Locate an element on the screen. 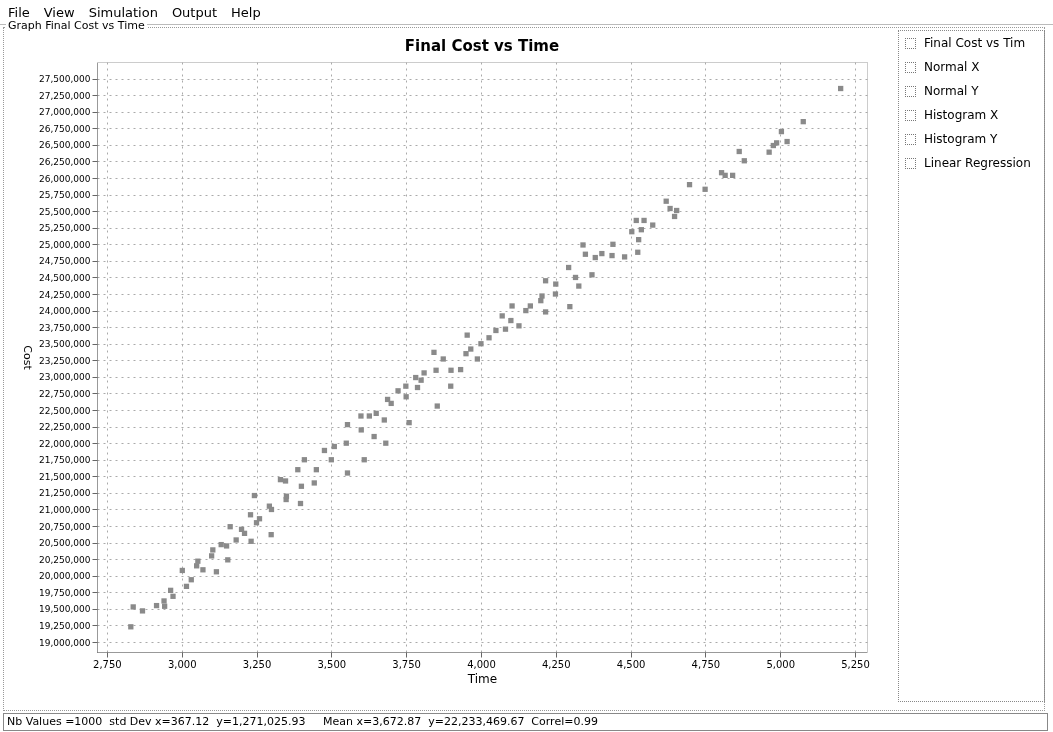  text: Linear Regression is located at coordinates (977, 163).